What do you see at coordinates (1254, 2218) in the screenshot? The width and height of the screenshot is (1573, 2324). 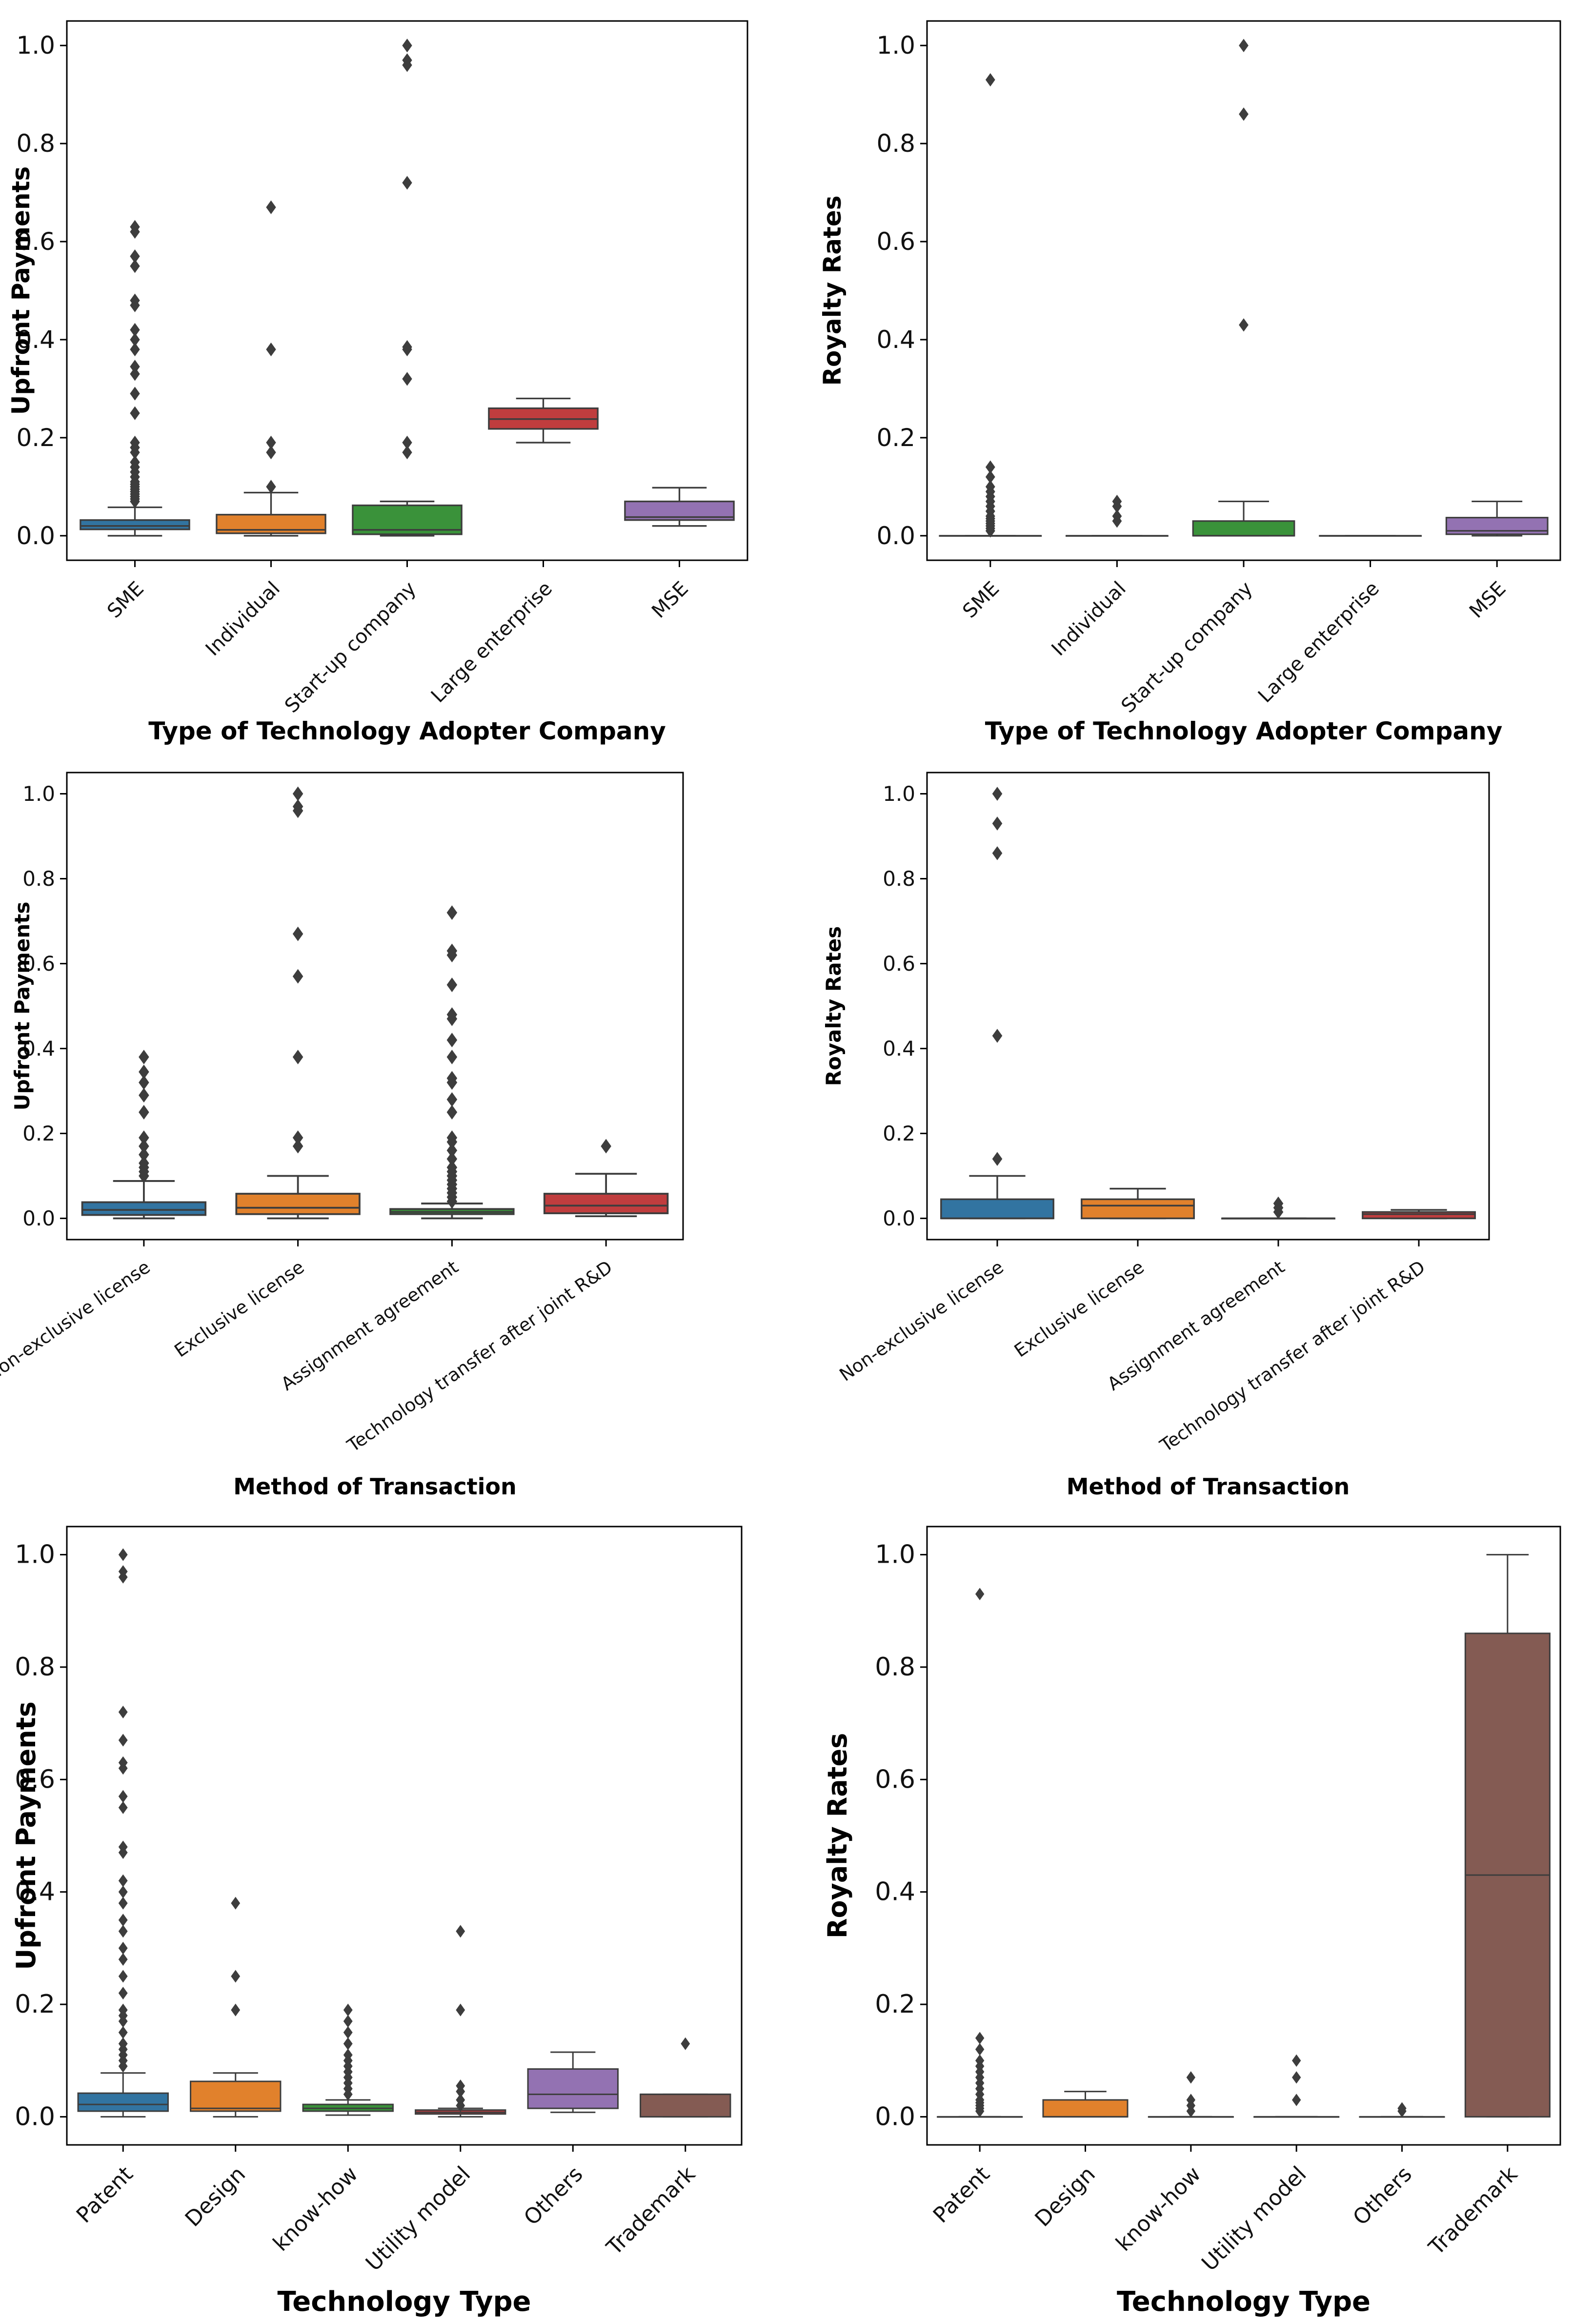 I see `x-tick-label: Utility model` at bounding box center [1254, 2218].